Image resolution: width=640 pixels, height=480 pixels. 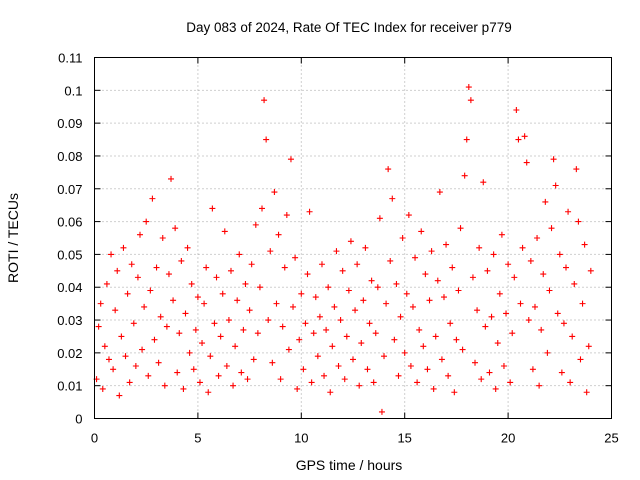 What do you see at coordinates (94, 438) in the screenshot?
I see `x-tick-label: 0` at bounding box center [94, 438].